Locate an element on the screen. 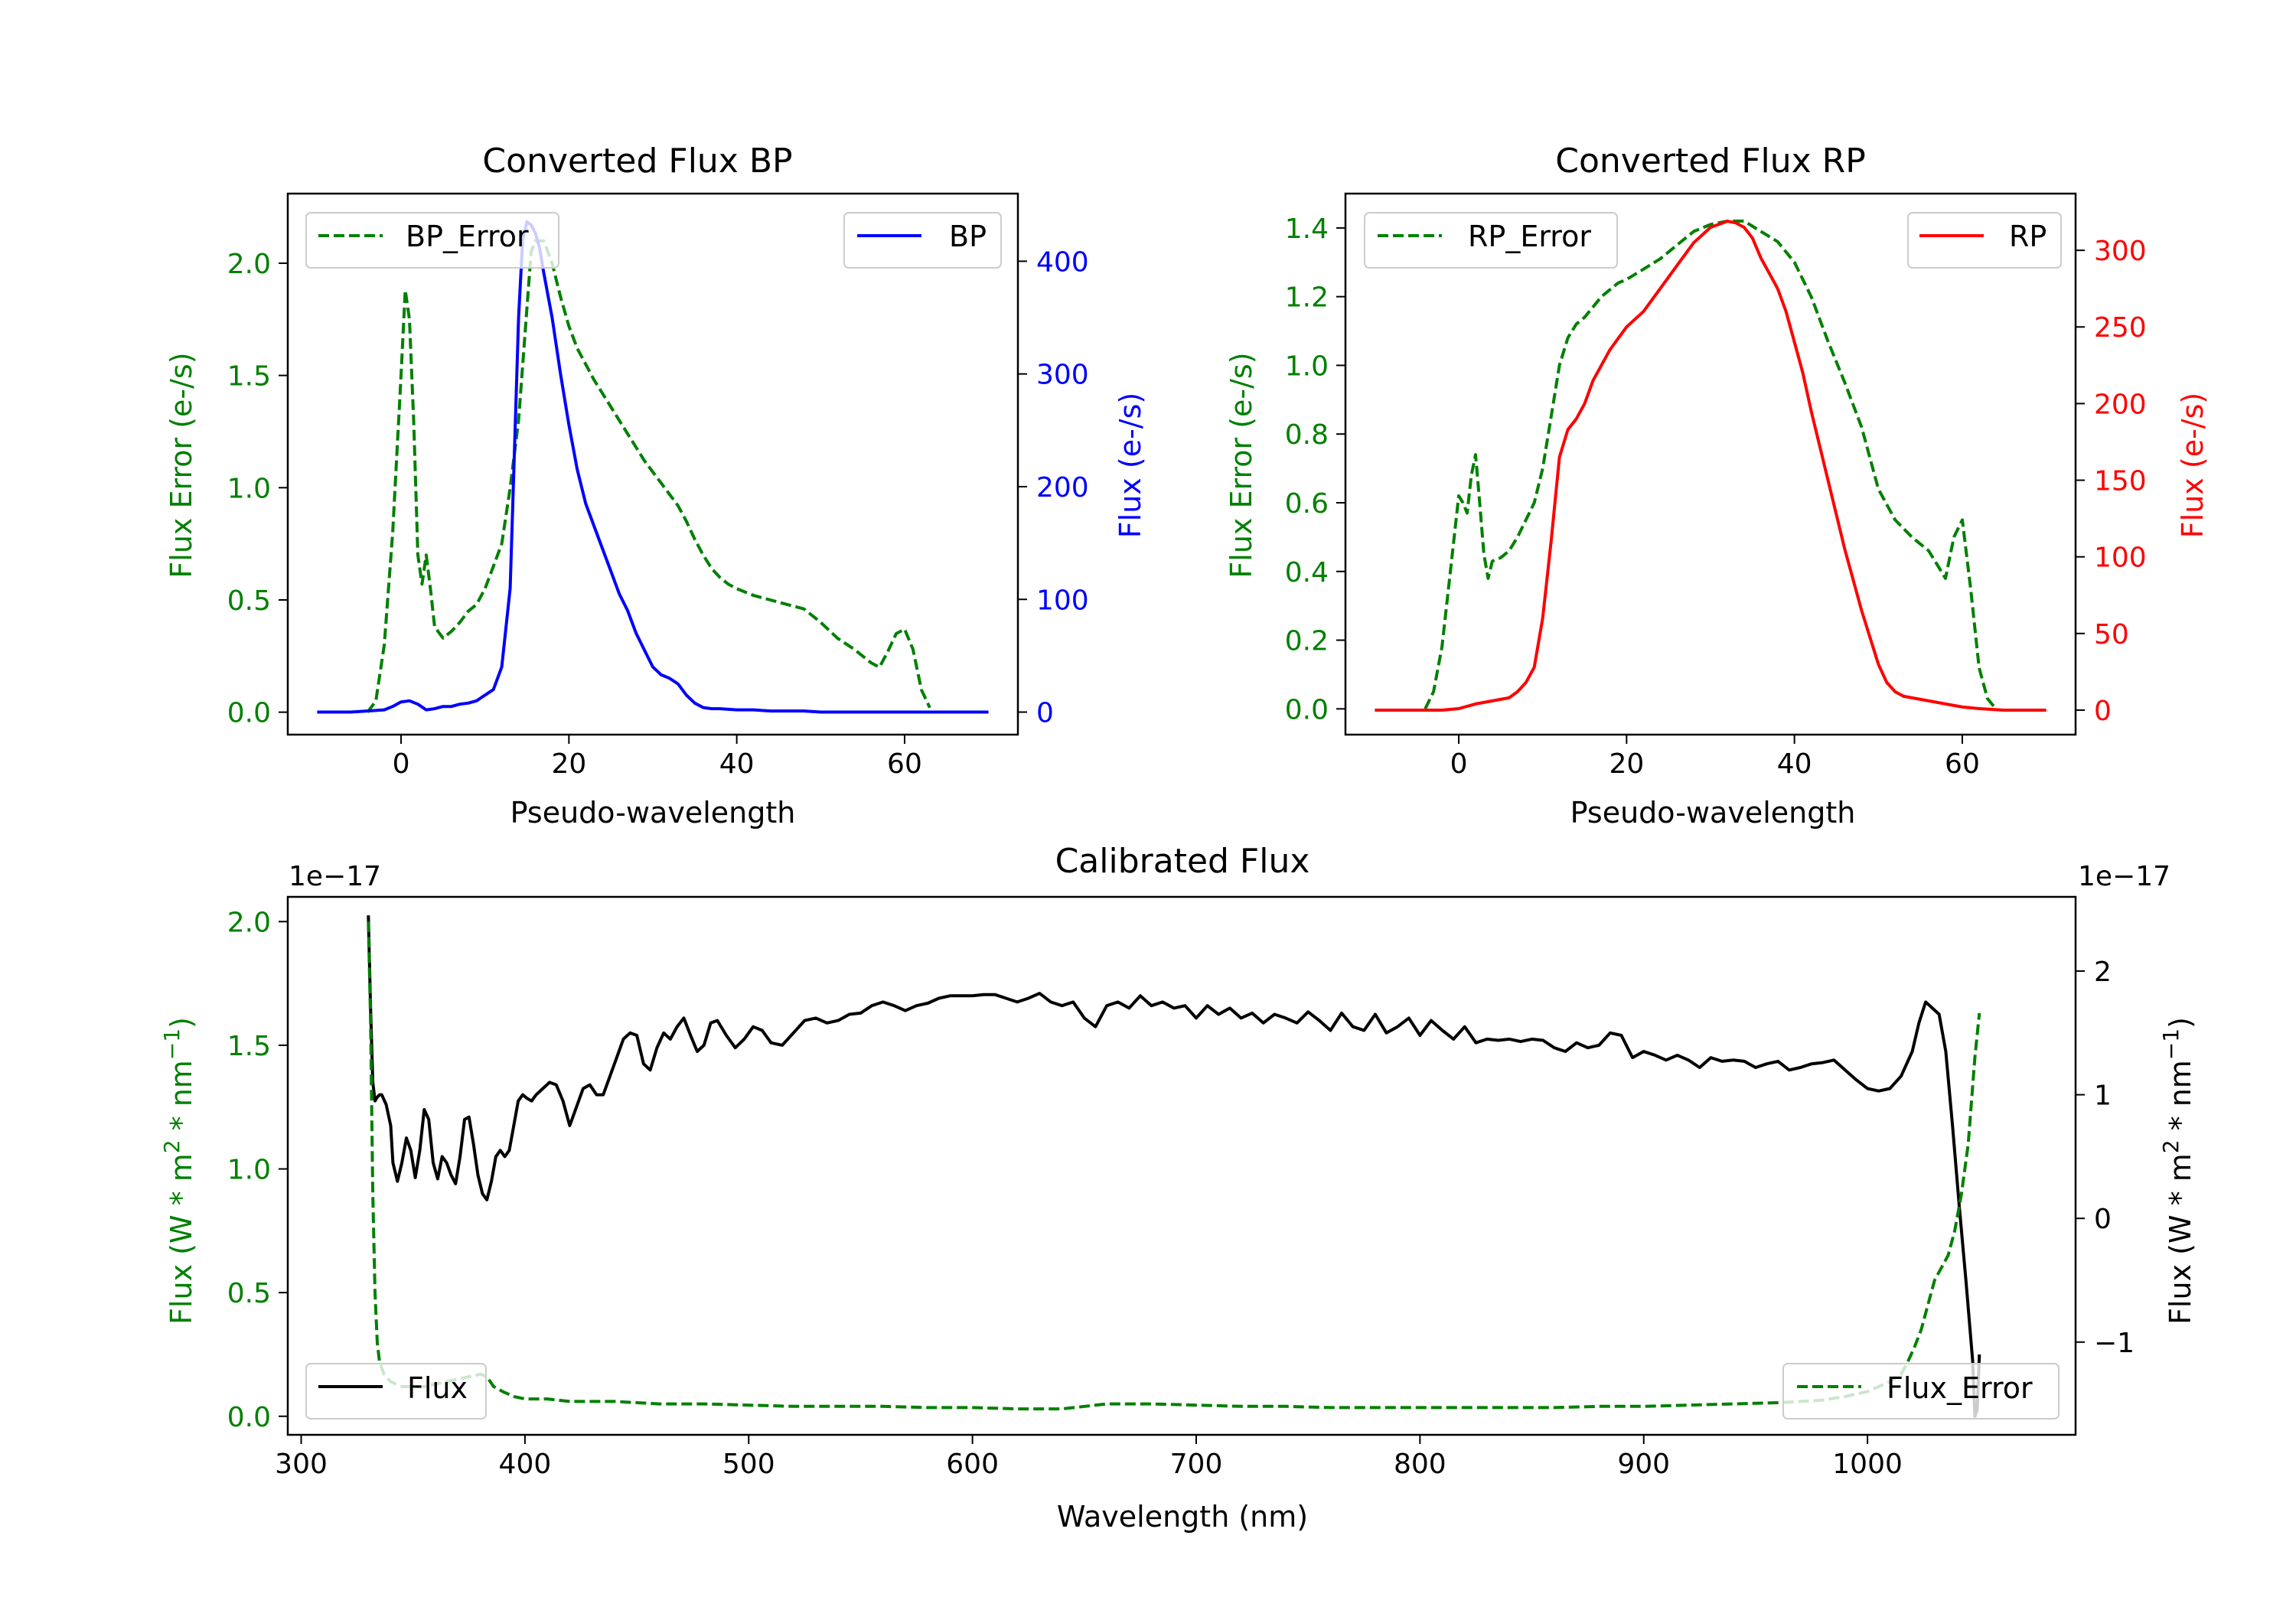  rp-ylabel-left: Flux Error (e-/s) is located at coordinates (1241, 465).